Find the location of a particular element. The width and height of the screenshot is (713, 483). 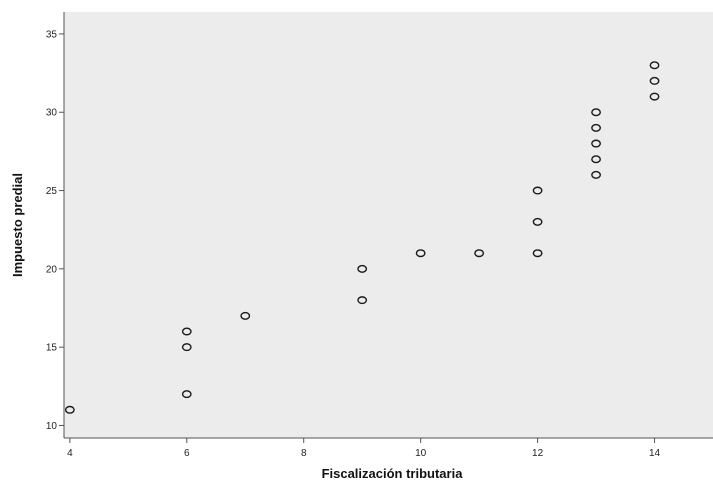

y-tick-label: 25 is located at coordinates (52, 191).